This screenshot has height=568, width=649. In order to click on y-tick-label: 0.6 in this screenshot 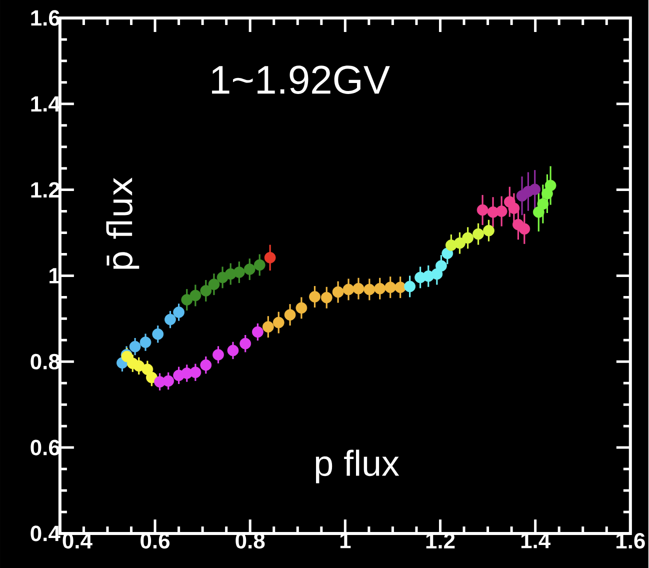, I will do `click(45, 448)`.